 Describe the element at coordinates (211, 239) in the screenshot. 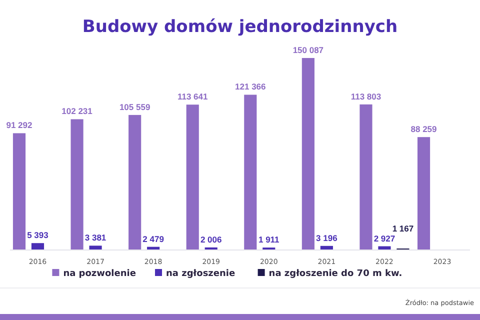

I see `data-label: 2 006` at that location.